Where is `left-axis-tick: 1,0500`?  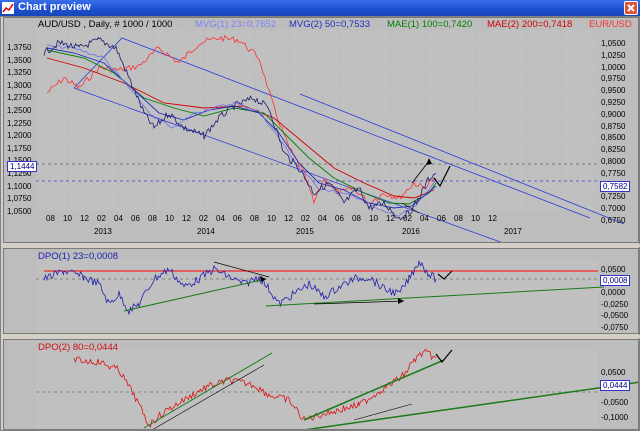
left-axis-tick: 1,0500 is located at coordinates (19, 211).